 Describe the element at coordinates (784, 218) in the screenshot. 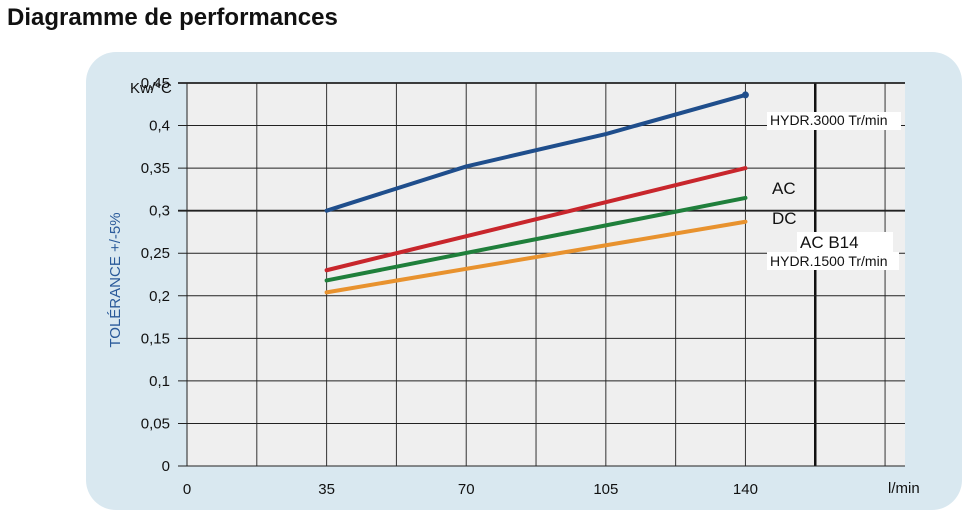

I see `series-label-2: DC` at that location.